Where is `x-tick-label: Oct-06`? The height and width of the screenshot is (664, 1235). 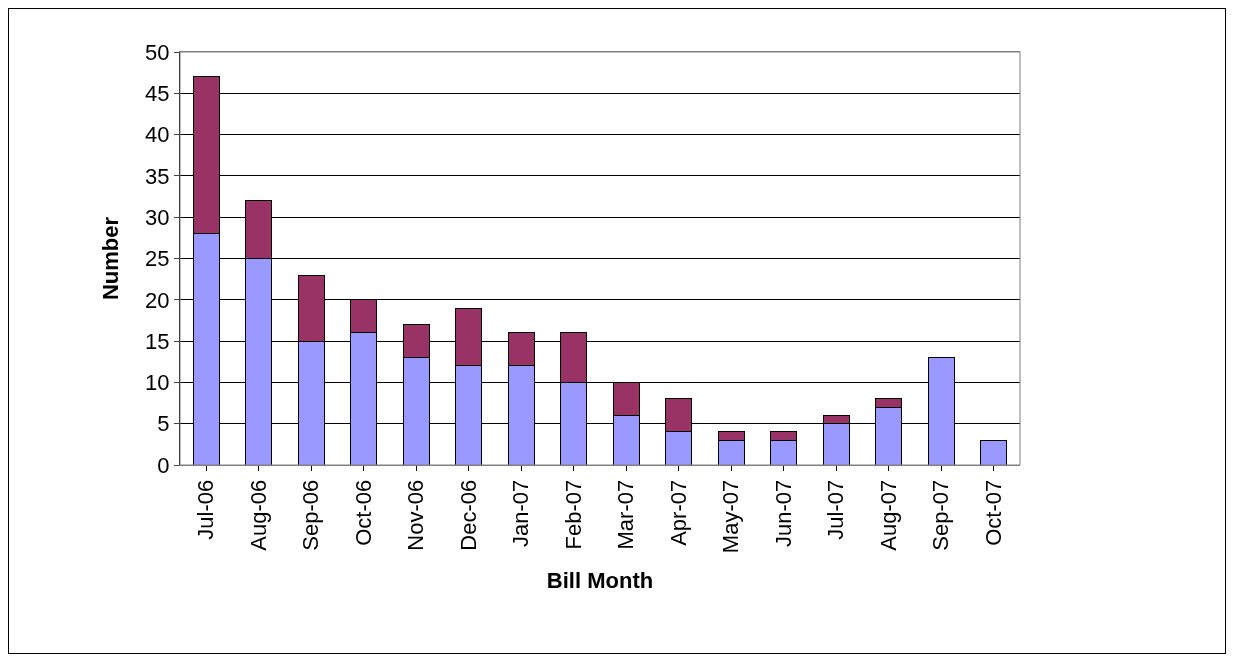 x-tick-label: Oct-06 is located at coordinates (363, 512).